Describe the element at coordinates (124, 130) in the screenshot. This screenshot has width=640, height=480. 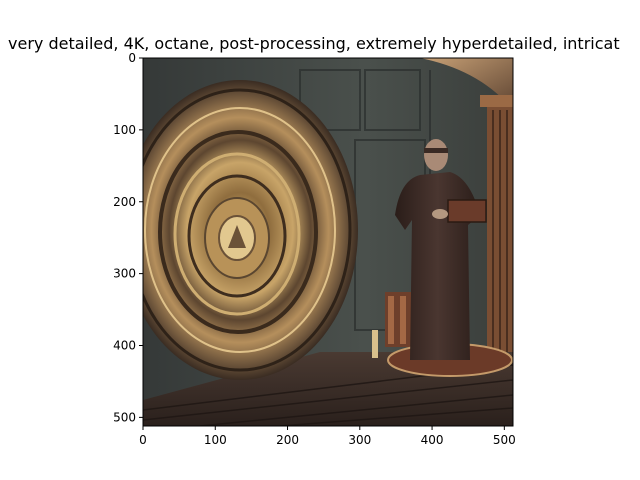
I see `y-tick-label: 100` at that location.